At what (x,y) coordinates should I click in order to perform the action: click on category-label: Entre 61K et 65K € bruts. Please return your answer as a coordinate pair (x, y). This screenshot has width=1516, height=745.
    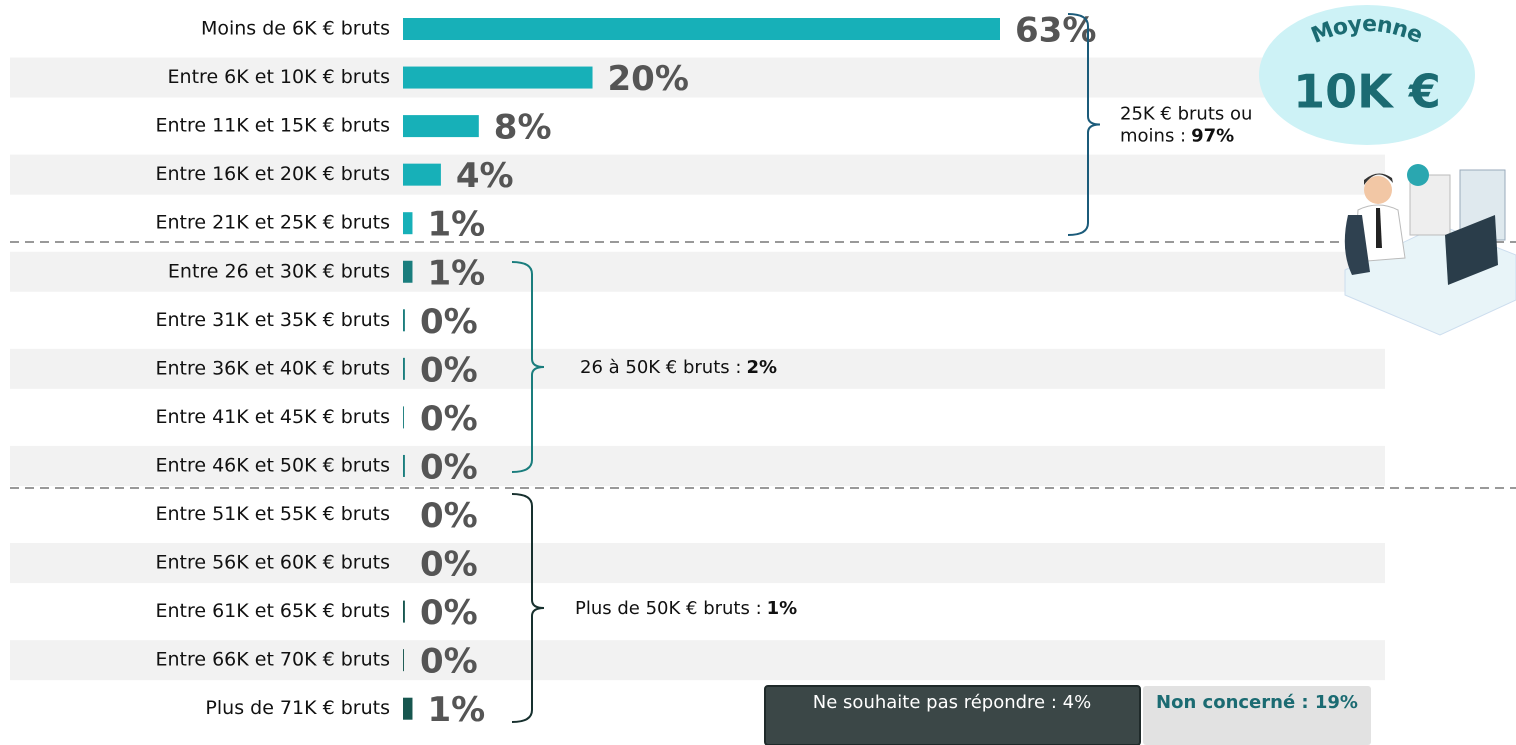
    Looking at the image, I should click on (272, 611).